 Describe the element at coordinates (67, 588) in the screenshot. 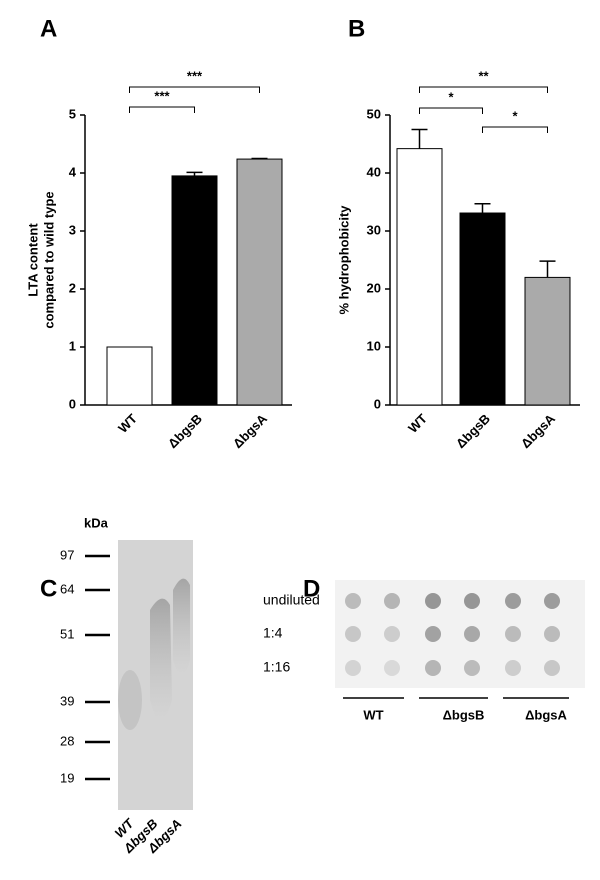

I see `marker-label: 64` at that location.